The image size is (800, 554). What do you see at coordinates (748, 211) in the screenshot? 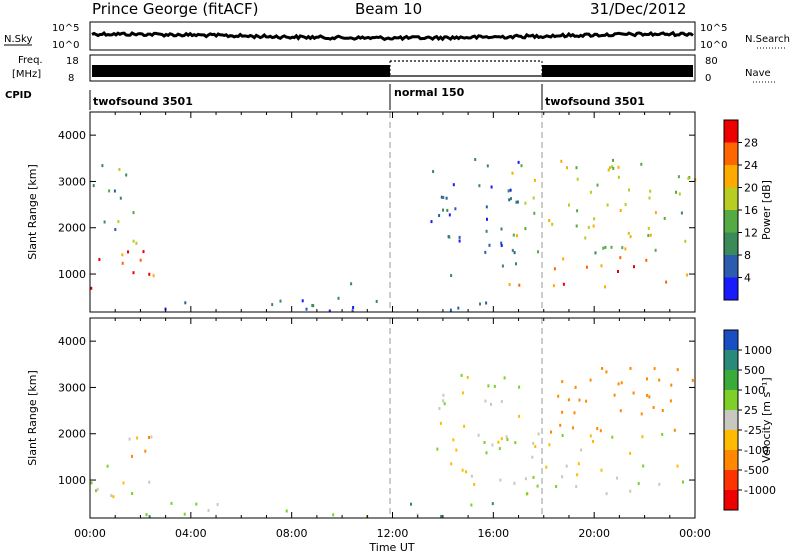
I see `power-colorbar-ticks: 4 8 12 16 20 24 28` at bounding box center [748, 211].